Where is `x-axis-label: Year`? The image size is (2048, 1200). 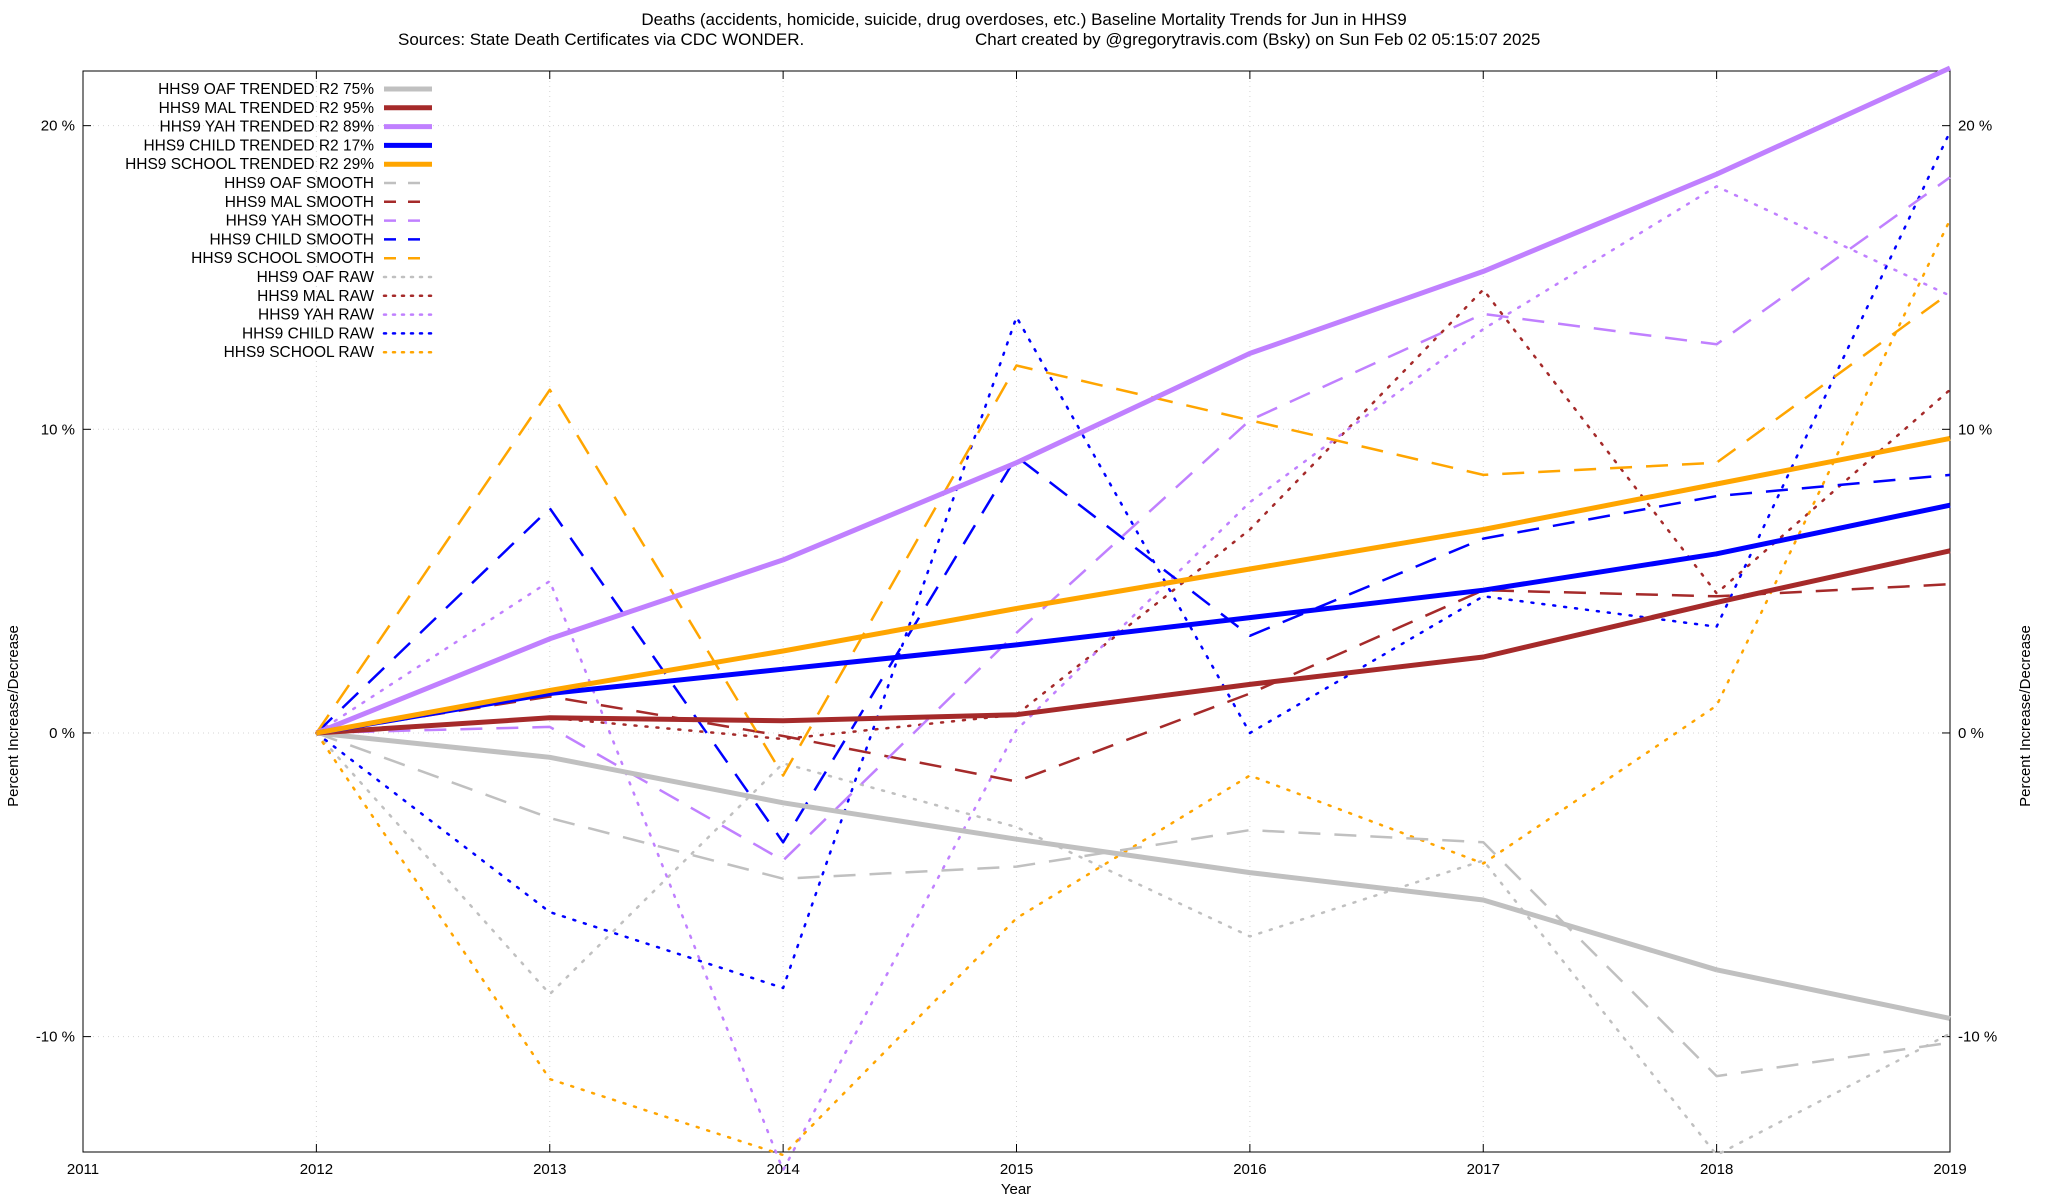
x-axis-label: Year is located at coordinates (1016, 1189).